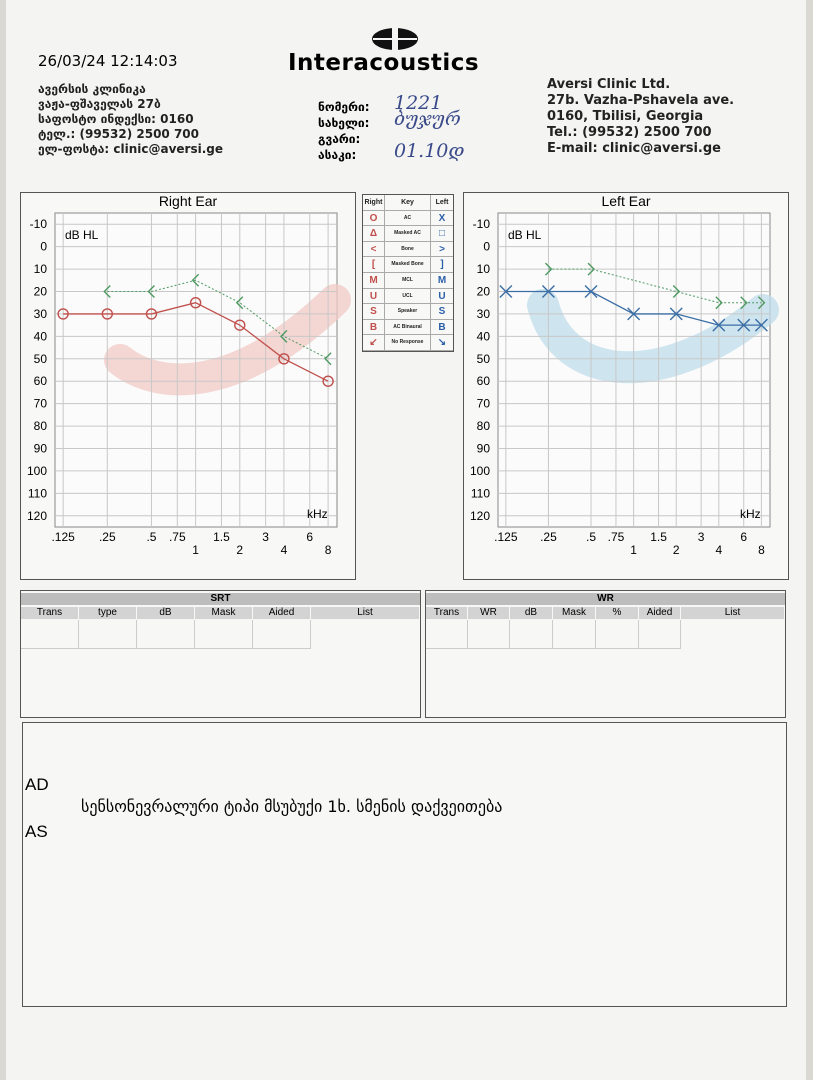  What do you see at coordinates (374, 234) in the screenshot?
I see `key-symbol: Δ` at bounding box center [374, 234].